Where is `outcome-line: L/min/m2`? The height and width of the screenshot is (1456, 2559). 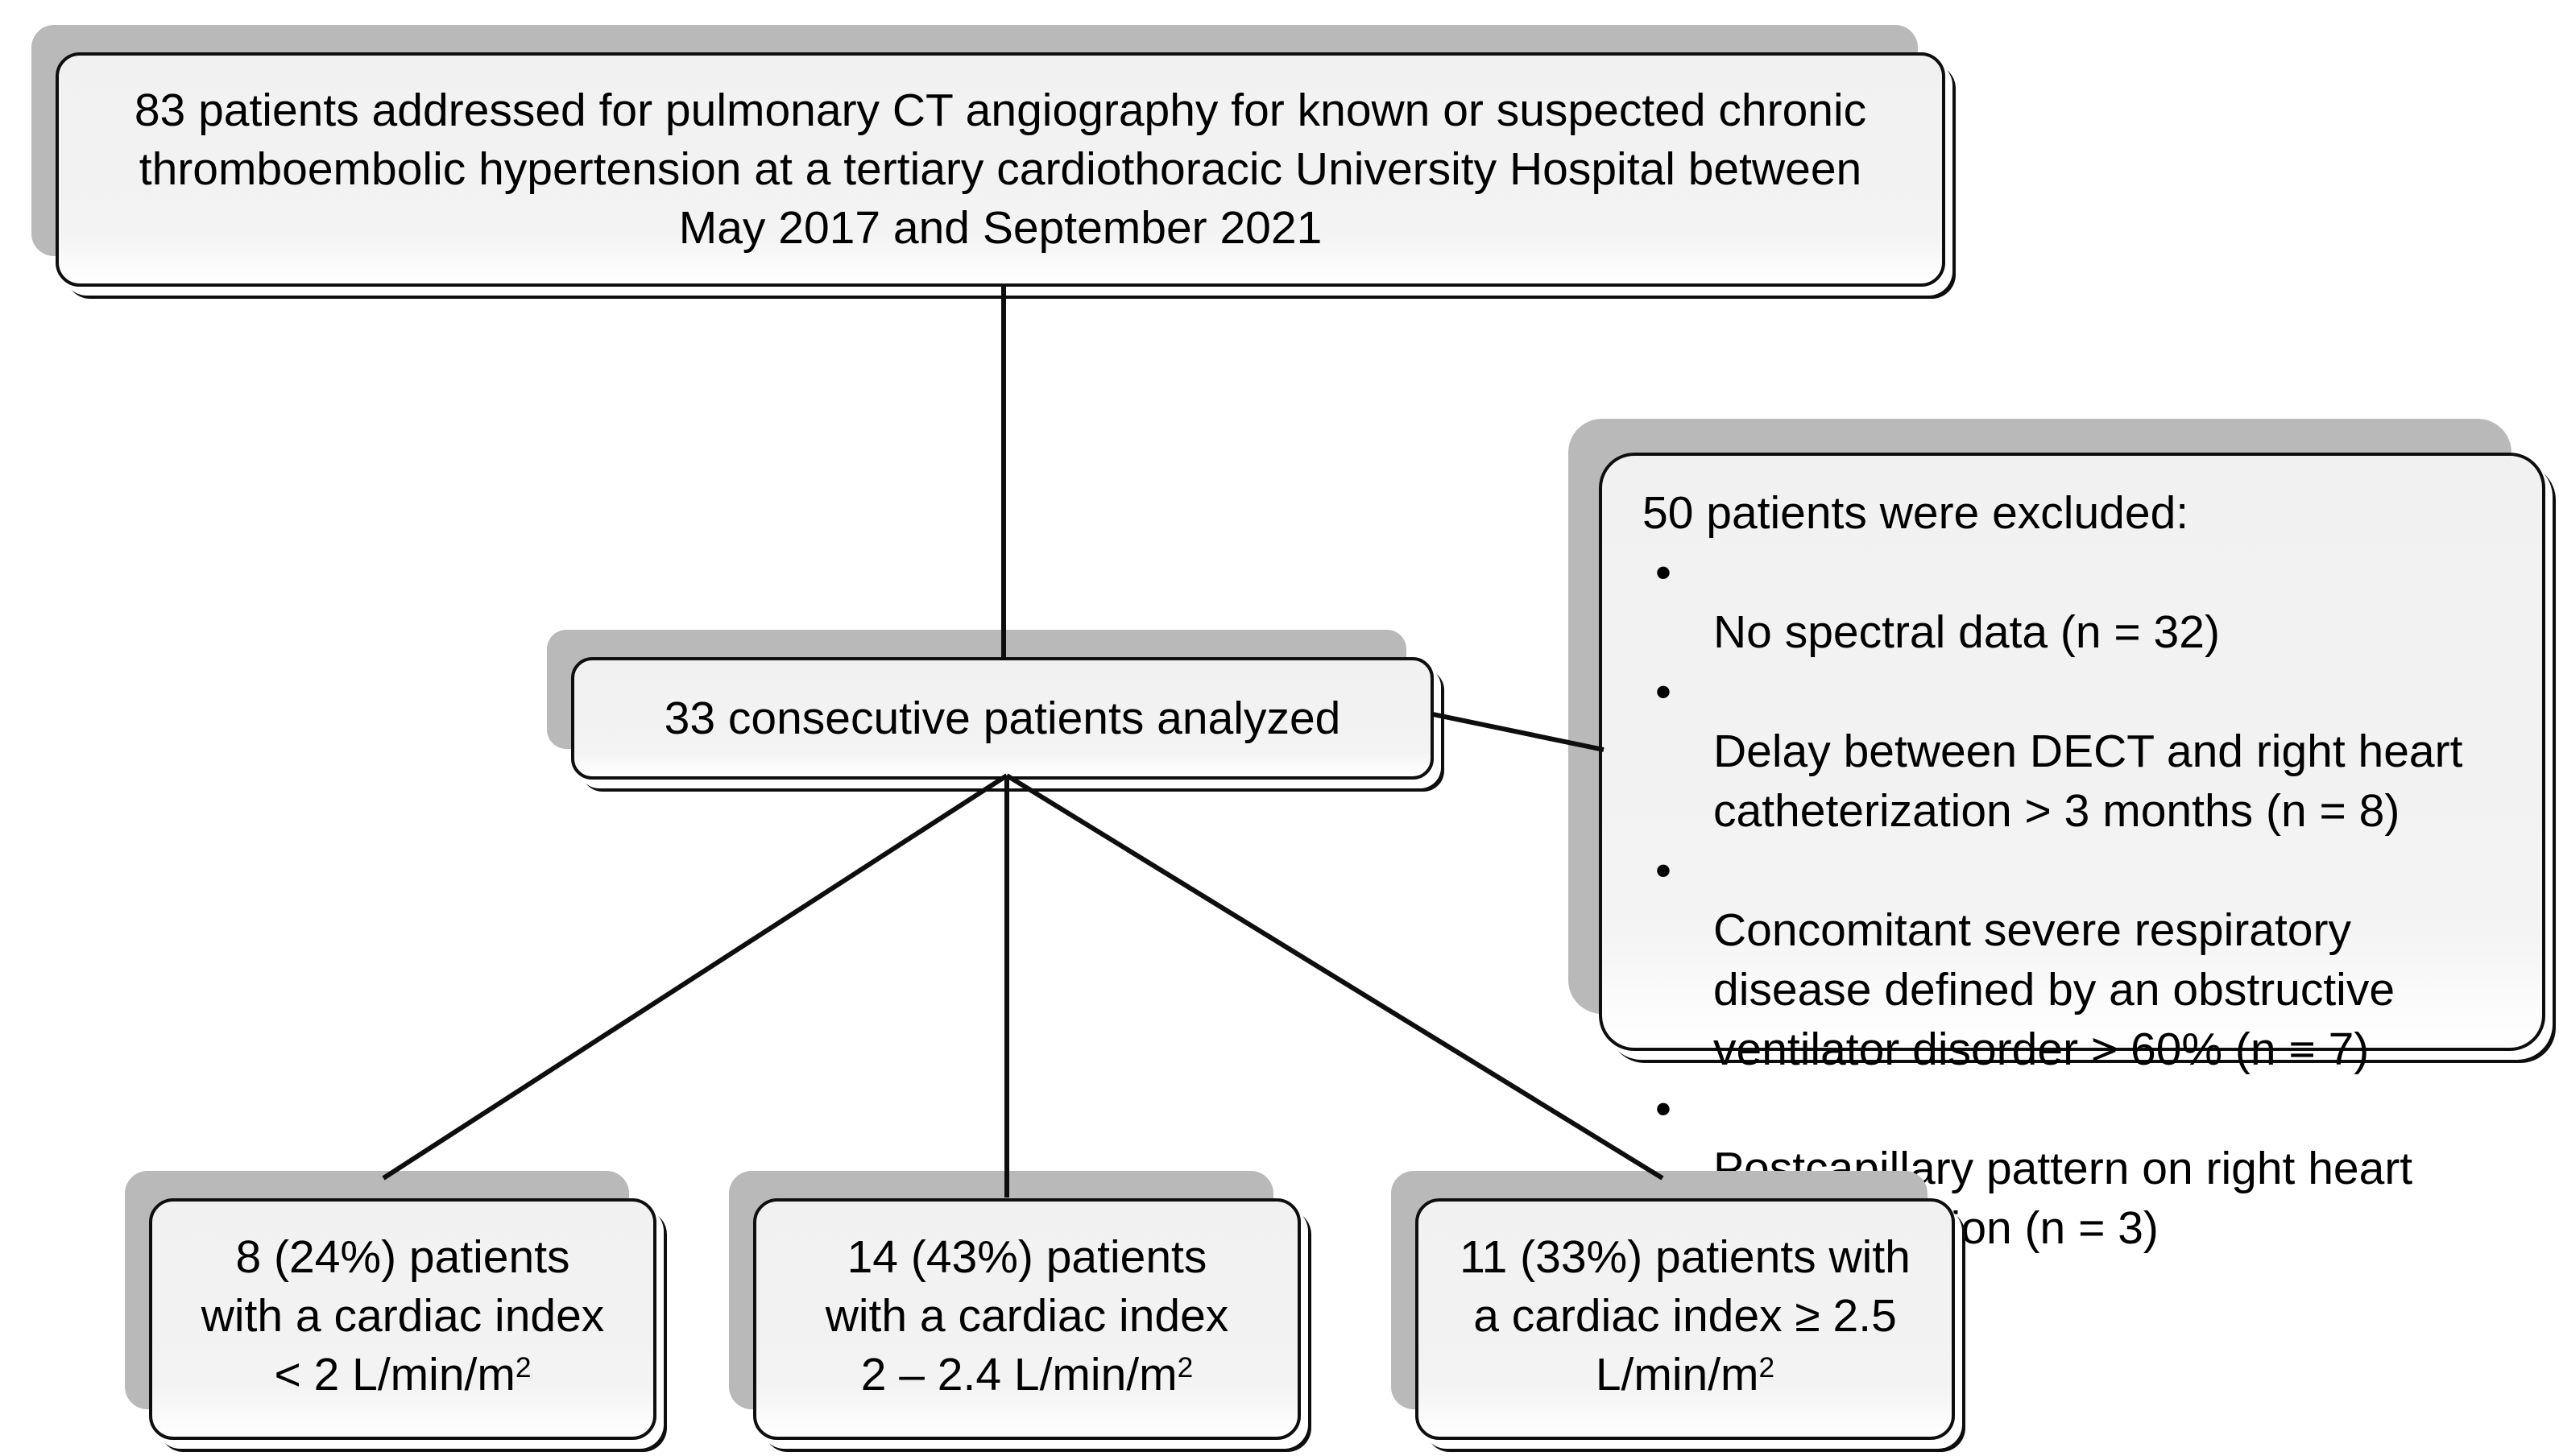
outcome-line: L/min/m2 is located at coordinates (1685, 1374).